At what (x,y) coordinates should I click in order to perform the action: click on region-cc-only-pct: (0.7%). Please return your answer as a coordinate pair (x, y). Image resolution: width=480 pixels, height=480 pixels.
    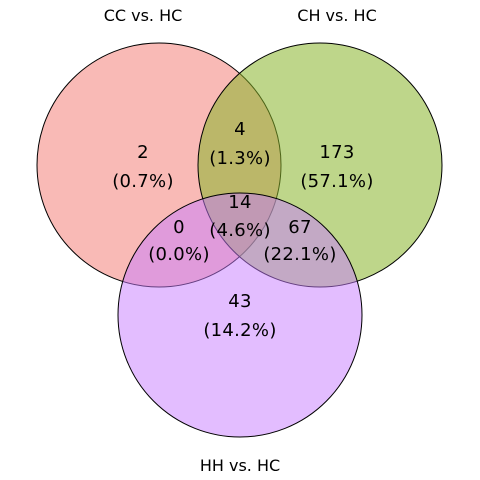
    Looking at the image, I should click on (143, 181).